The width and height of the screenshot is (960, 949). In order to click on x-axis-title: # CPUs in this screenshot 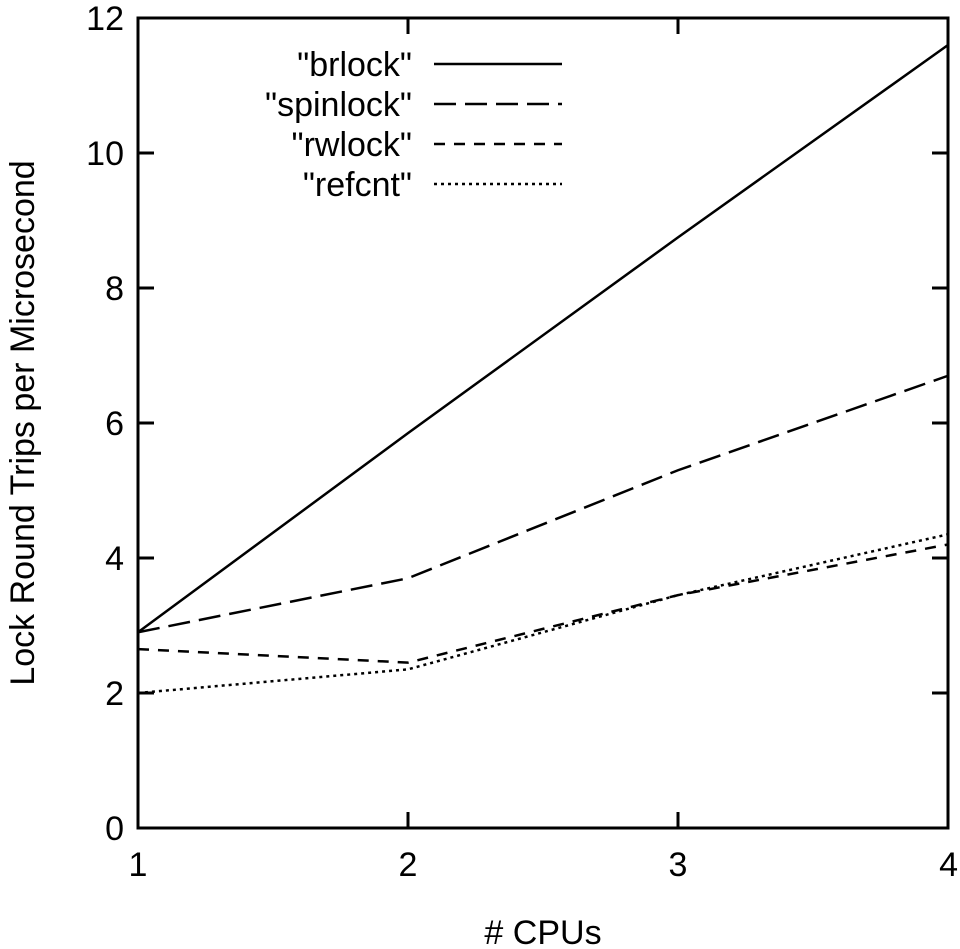, I will do `click(542, 931)`.